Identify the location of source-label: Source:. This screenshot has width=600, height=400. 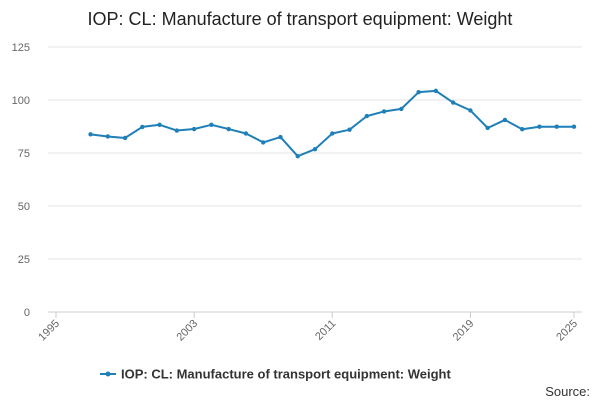
(567, 391).